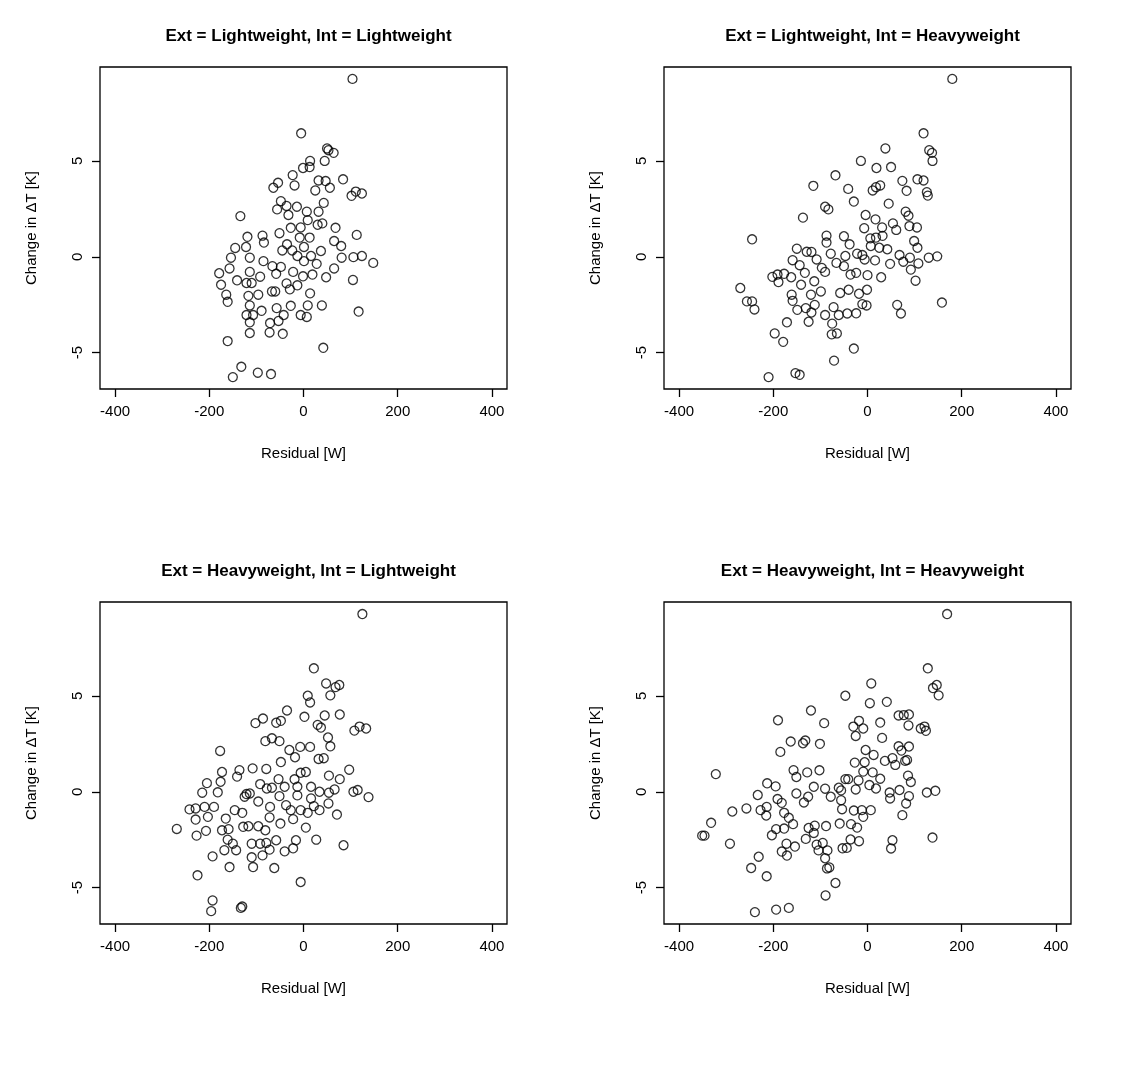 Image resolution: width=1128 pixels, height=1070 pixels. What do you see at coordinates (873, 35) in the screenshot?
I see `chart-title: Ext = Lightweight, Int = Heavyweight` at bounding box center [873, 35].